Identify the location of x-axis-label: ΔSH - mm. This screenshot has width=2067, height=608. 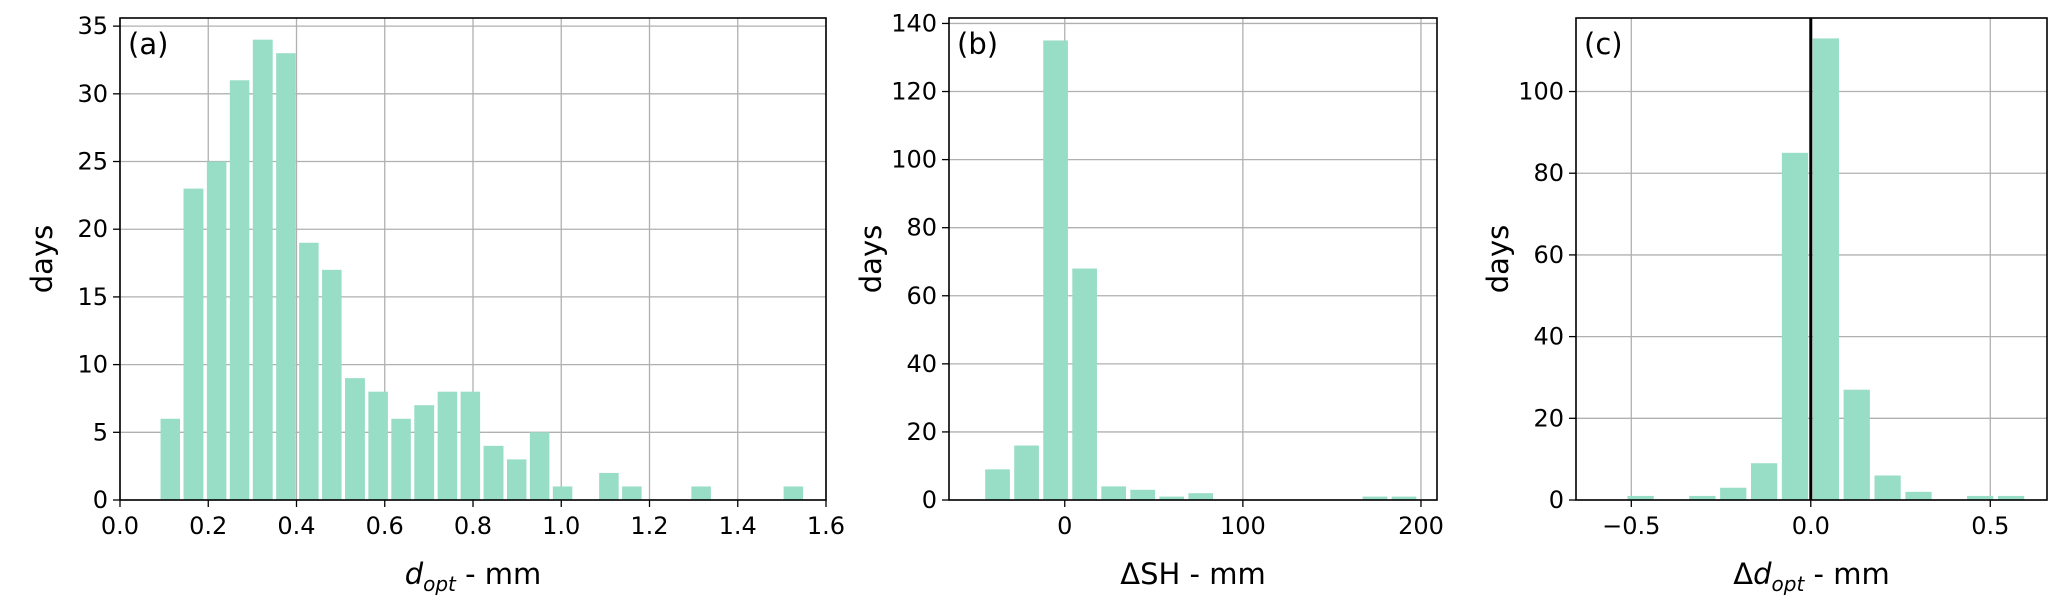
(1192, 574).